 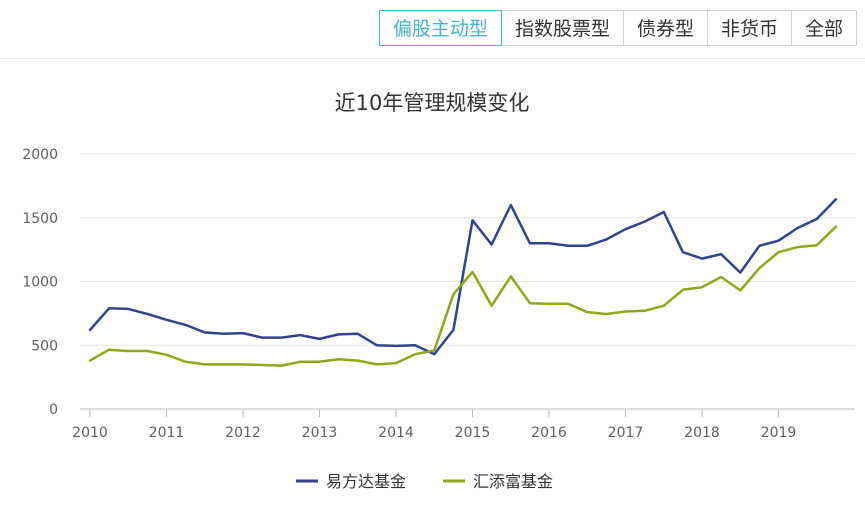 I want to click on header-divider, so click(x=432, y=58).